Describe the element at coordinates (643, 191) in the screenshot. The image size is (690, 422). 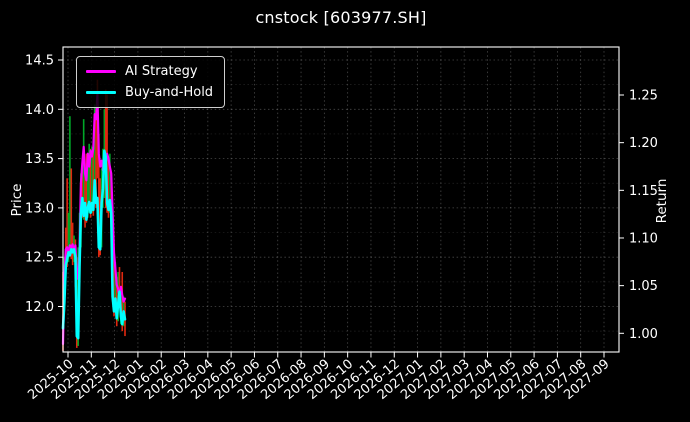
I see `return-tick-label: 1.15` at that location.